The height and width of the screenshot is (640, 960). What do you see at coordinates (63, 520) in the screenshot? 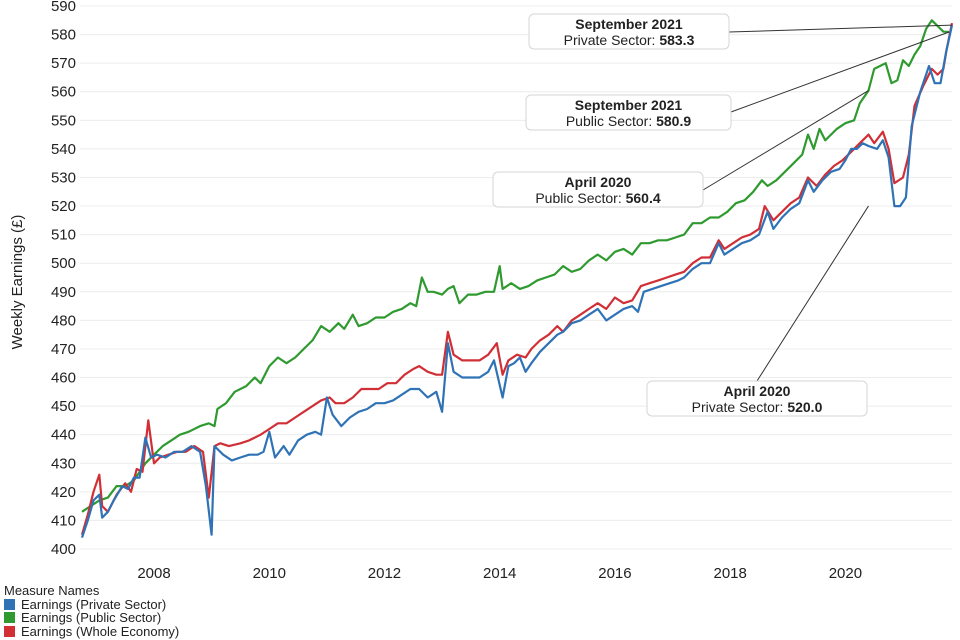
I see `y-tick-label: 410` at bounding box center [63, 520].